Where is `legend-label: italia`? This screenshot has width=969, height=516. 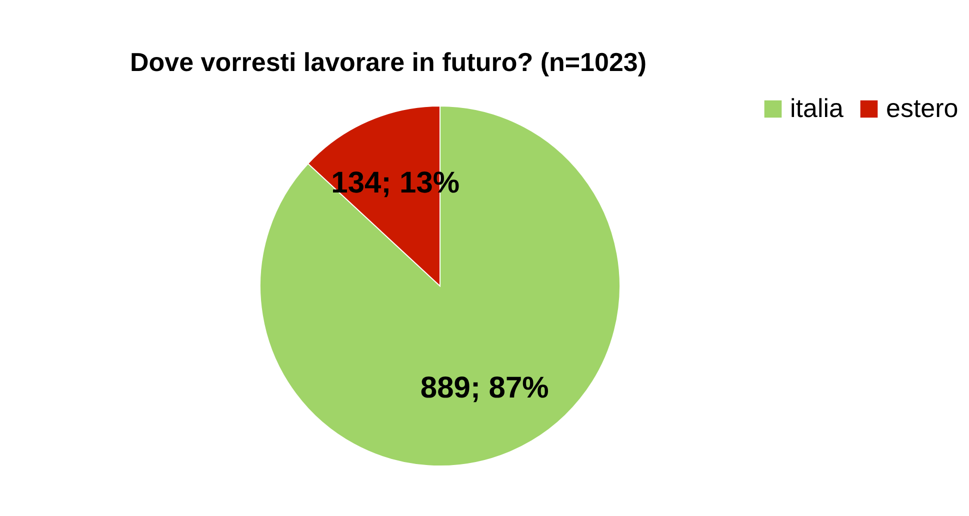 legend-label: italia is located at coordinates (817, 108).